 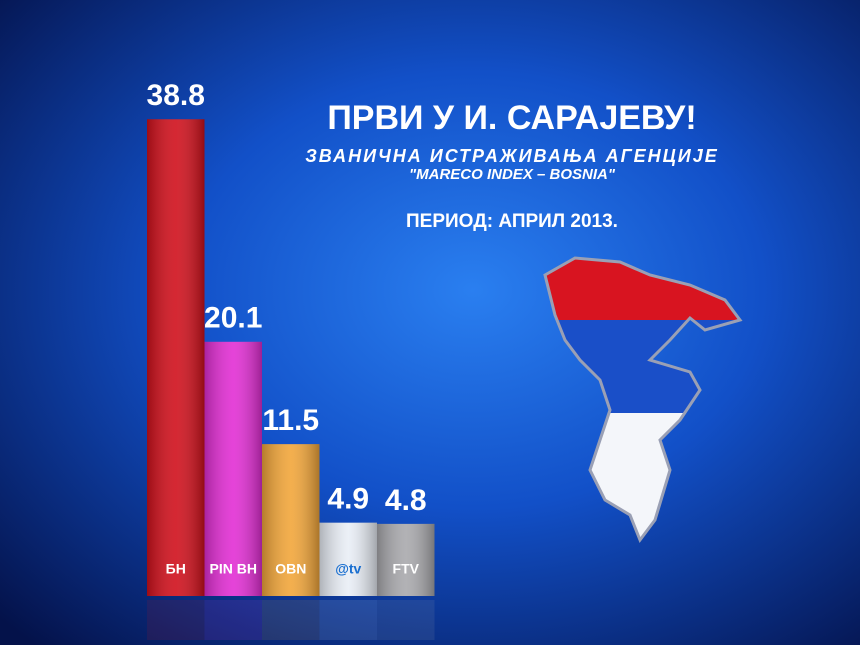 I want to click on category-label: OBN, so click(x=290, y=569).